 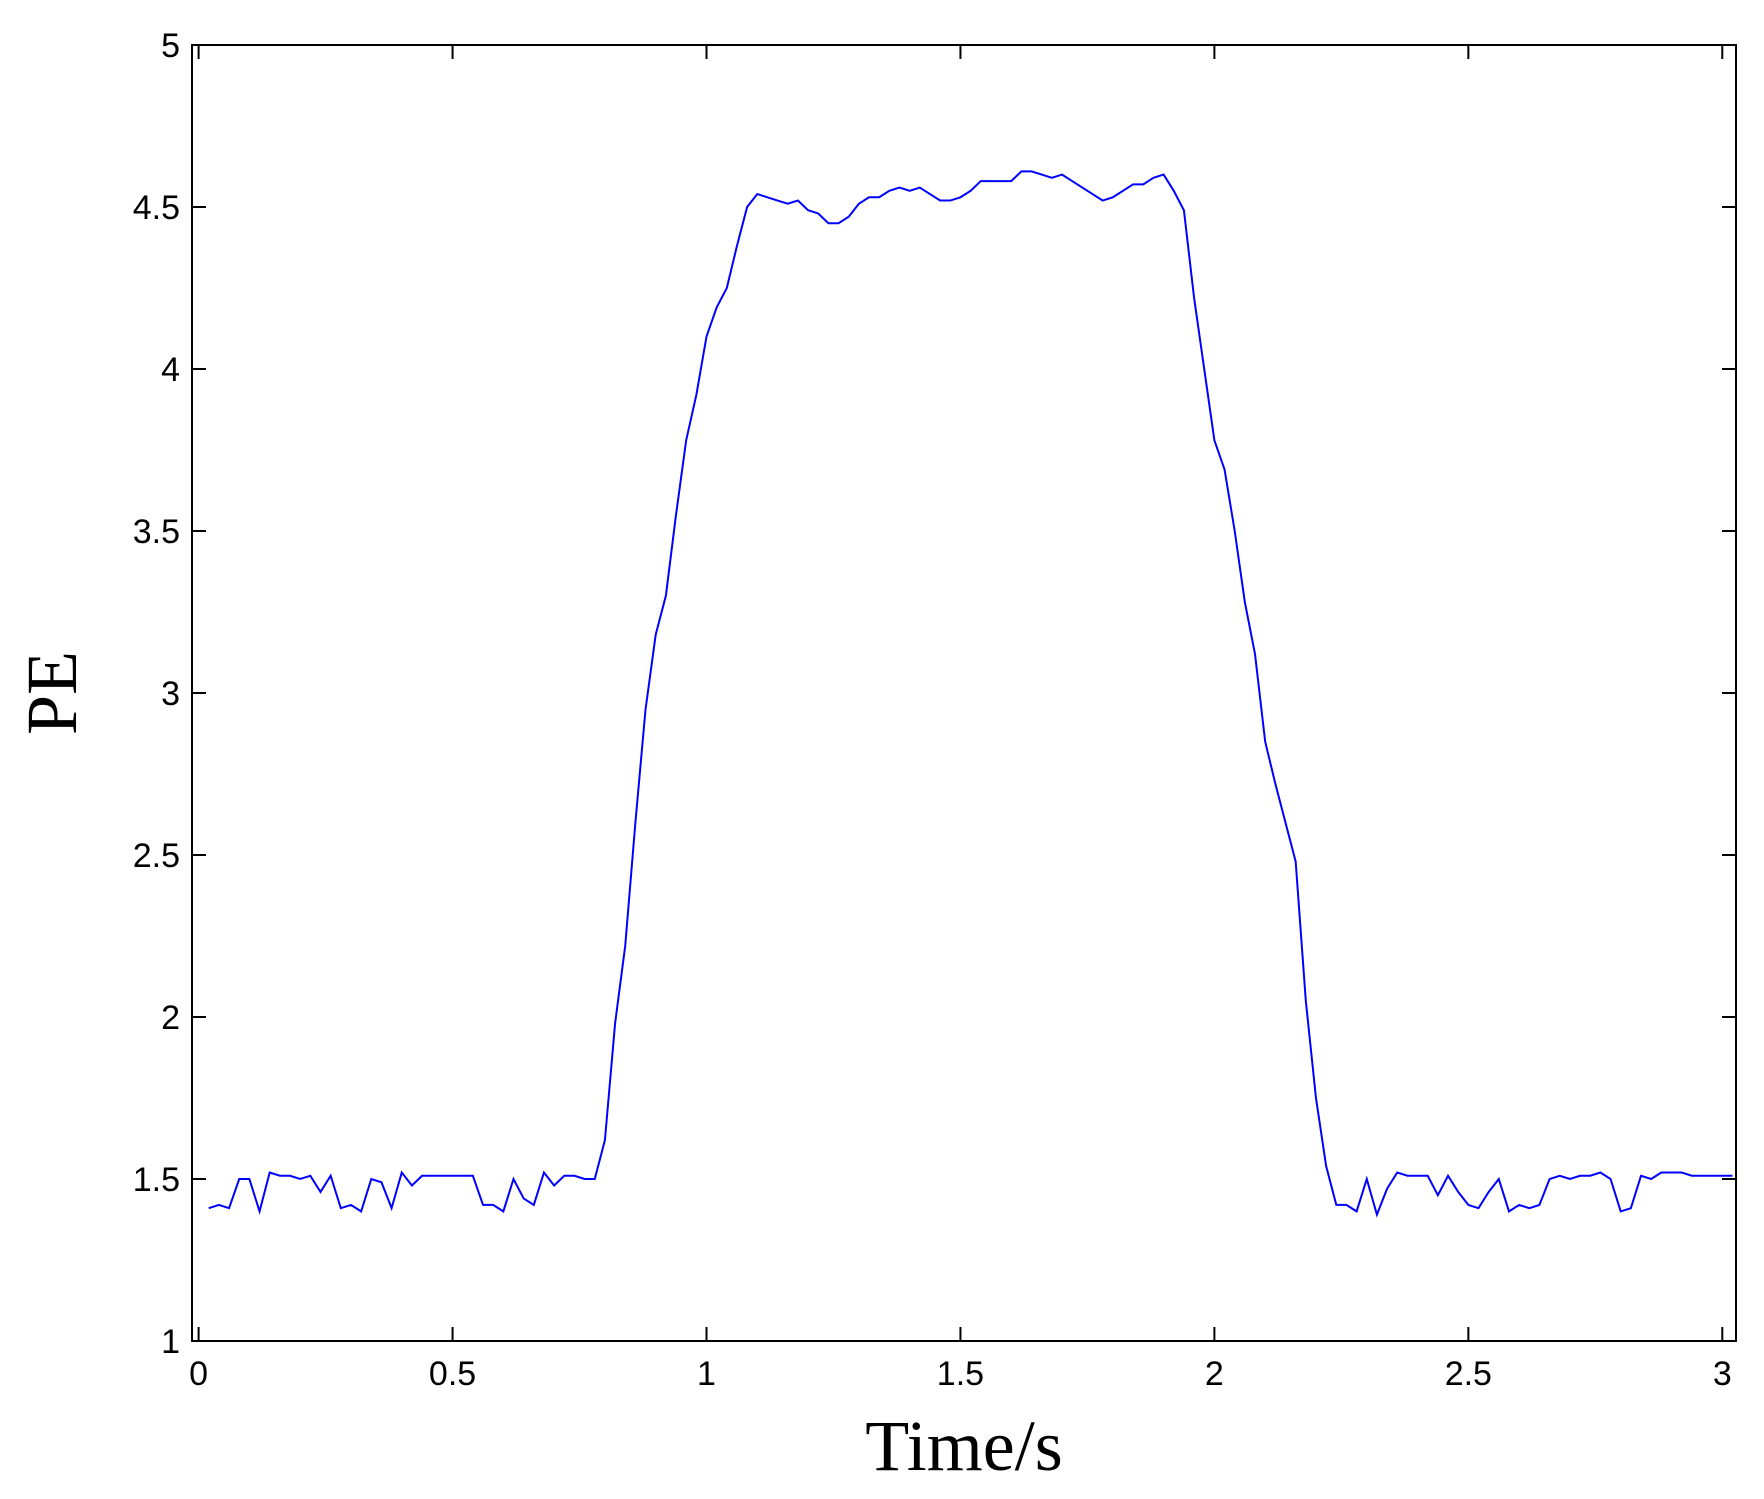 What do you see at coordinates (452, 1374) in the screenshot?
I see `x-tick-label: 0.5` at bounding box center [452, 1374].